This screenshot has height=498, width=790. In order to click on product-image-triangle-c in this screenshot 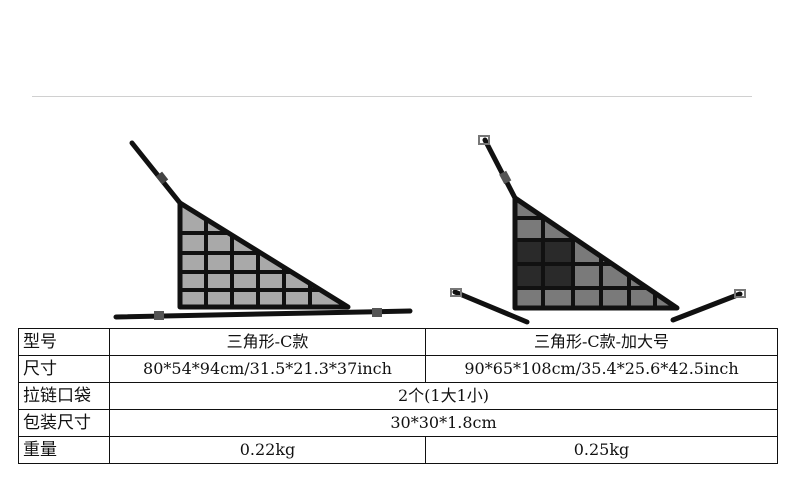, I will do `click(263, 230)`.